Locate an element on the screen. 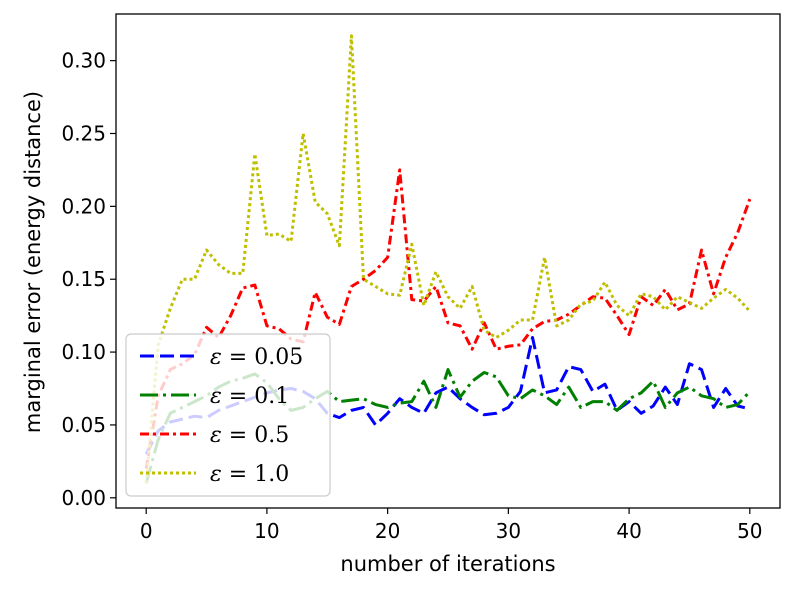 The height and width of the screenshot is (592, 793). y-tick-label: 0.05 is located at coordinates (83, 425).